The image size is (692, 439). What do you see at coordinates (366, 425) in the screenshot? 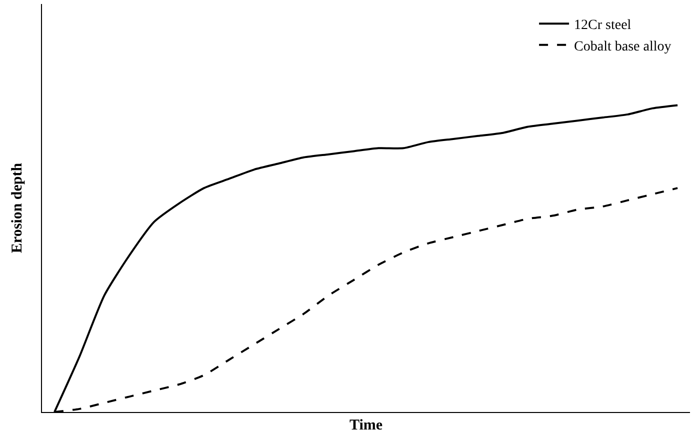
I see `x-axis-title: Time` at bounding box center [366, 425].